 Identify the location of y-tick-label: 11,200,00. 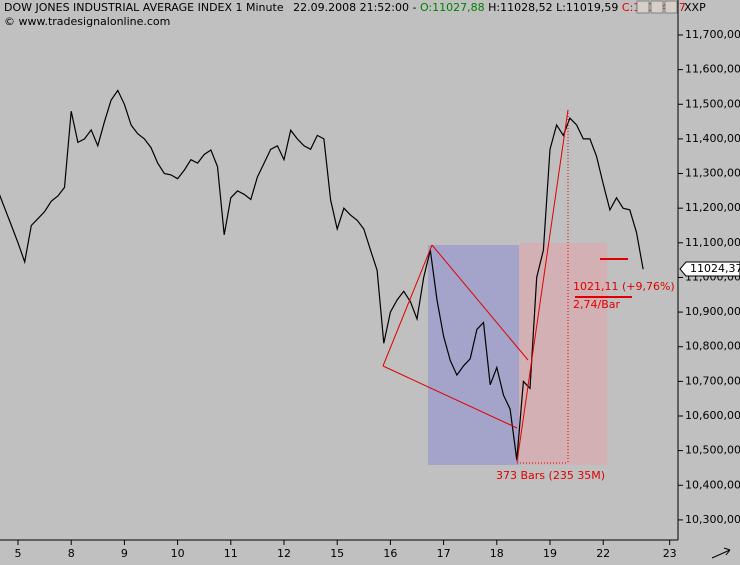
(712, 207).